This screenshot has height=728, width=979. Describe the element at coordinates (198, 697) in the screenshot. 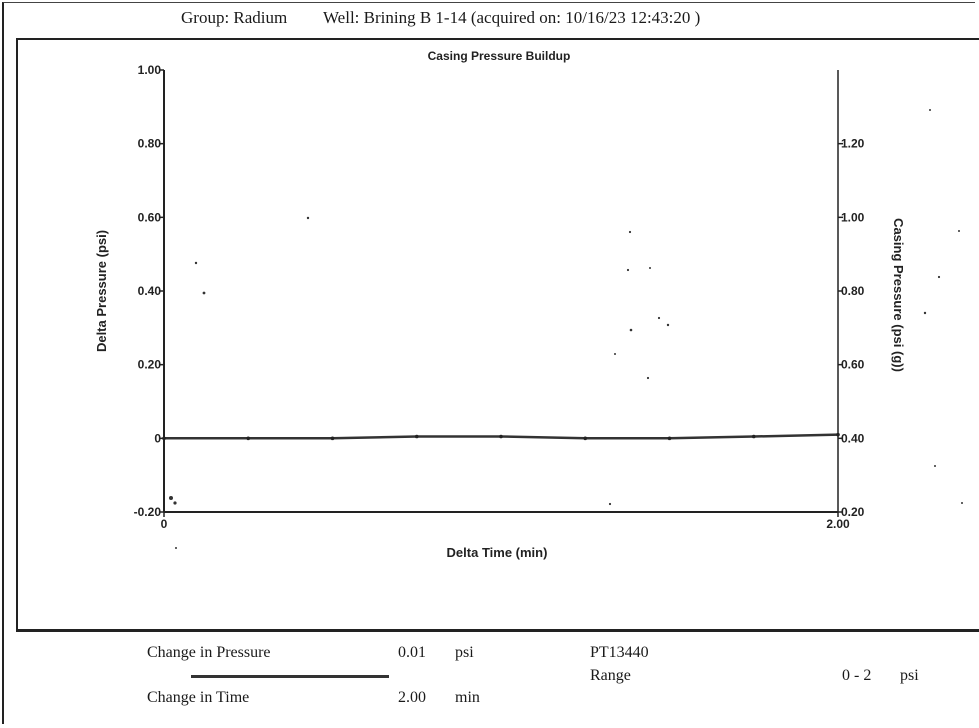

I see `change-in-time-label: Change in Time` at that location.